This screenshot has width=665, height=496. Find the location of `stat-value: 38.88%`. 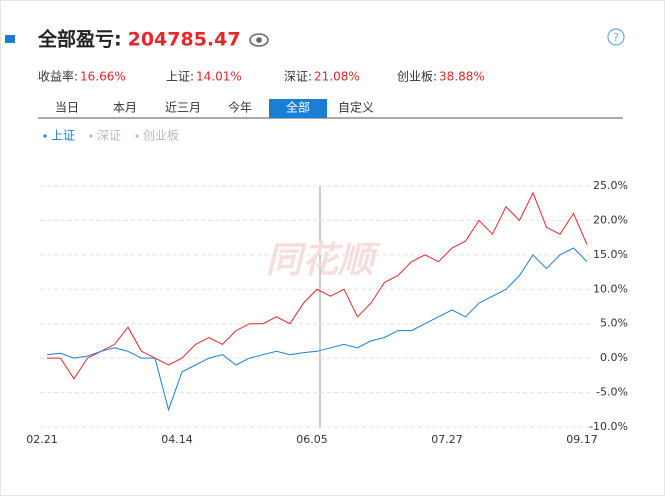

stat-value: 38.88% is located at coordinates (462, 77).